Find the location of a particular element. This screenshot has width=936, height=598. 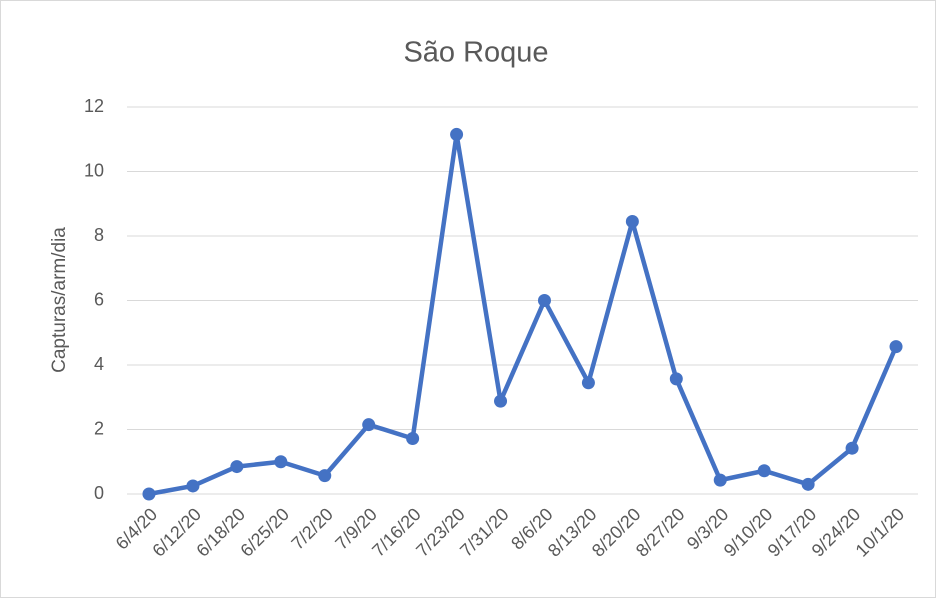

y-tick-label: 4 is located at coordinates (99, 364).